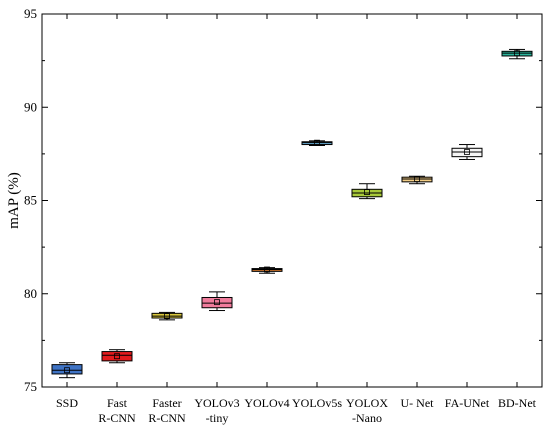 Image resolution: width=550 pixels, height=427 pixels. What do you see at coordinates (517, 403) in the screenshot?
I see `x-category-label: BD-Net` at bounding box center [517, 403].